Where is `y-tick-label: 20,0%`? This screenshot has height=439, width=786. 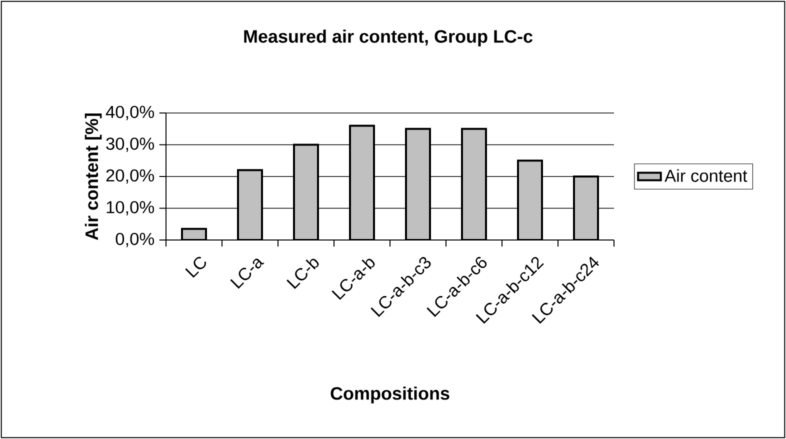 y-tick-label: 20,0% is located at coordinates (130, 176).